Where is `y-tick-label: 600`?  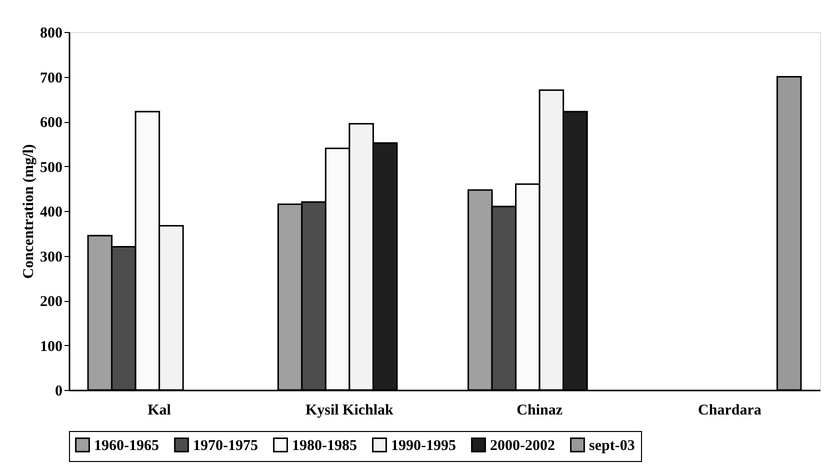
y-tick-label: 600 is located at coordinates (51, 123).